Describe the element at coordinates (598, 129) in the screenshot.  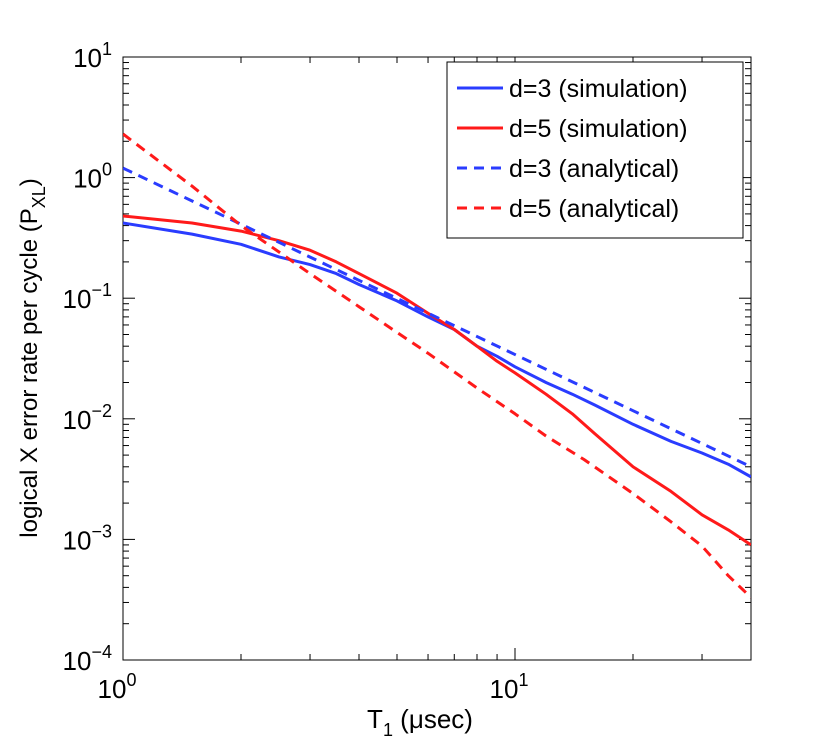
I see `legend-label: d=5 (simulation)` at that location.